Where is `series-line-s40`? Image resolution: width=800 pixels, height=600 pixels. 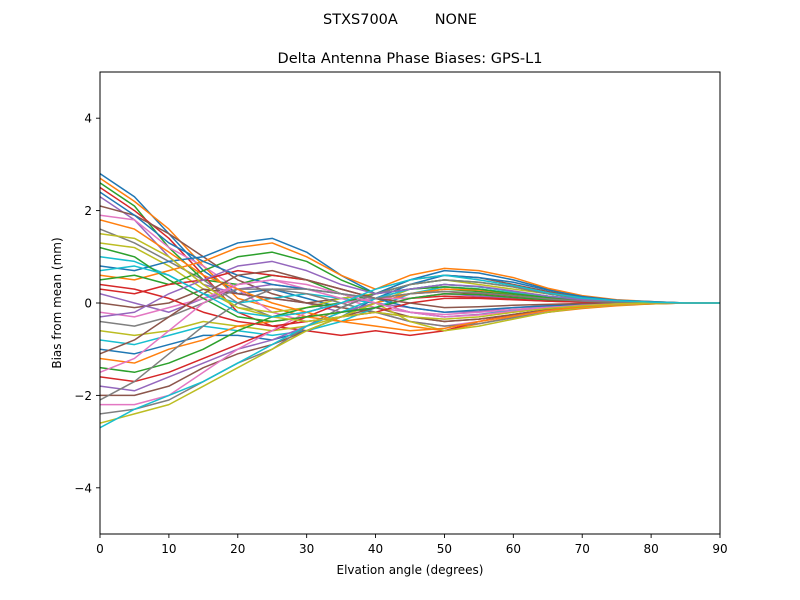
series-line-s40 is located at coordinates (410, 291).